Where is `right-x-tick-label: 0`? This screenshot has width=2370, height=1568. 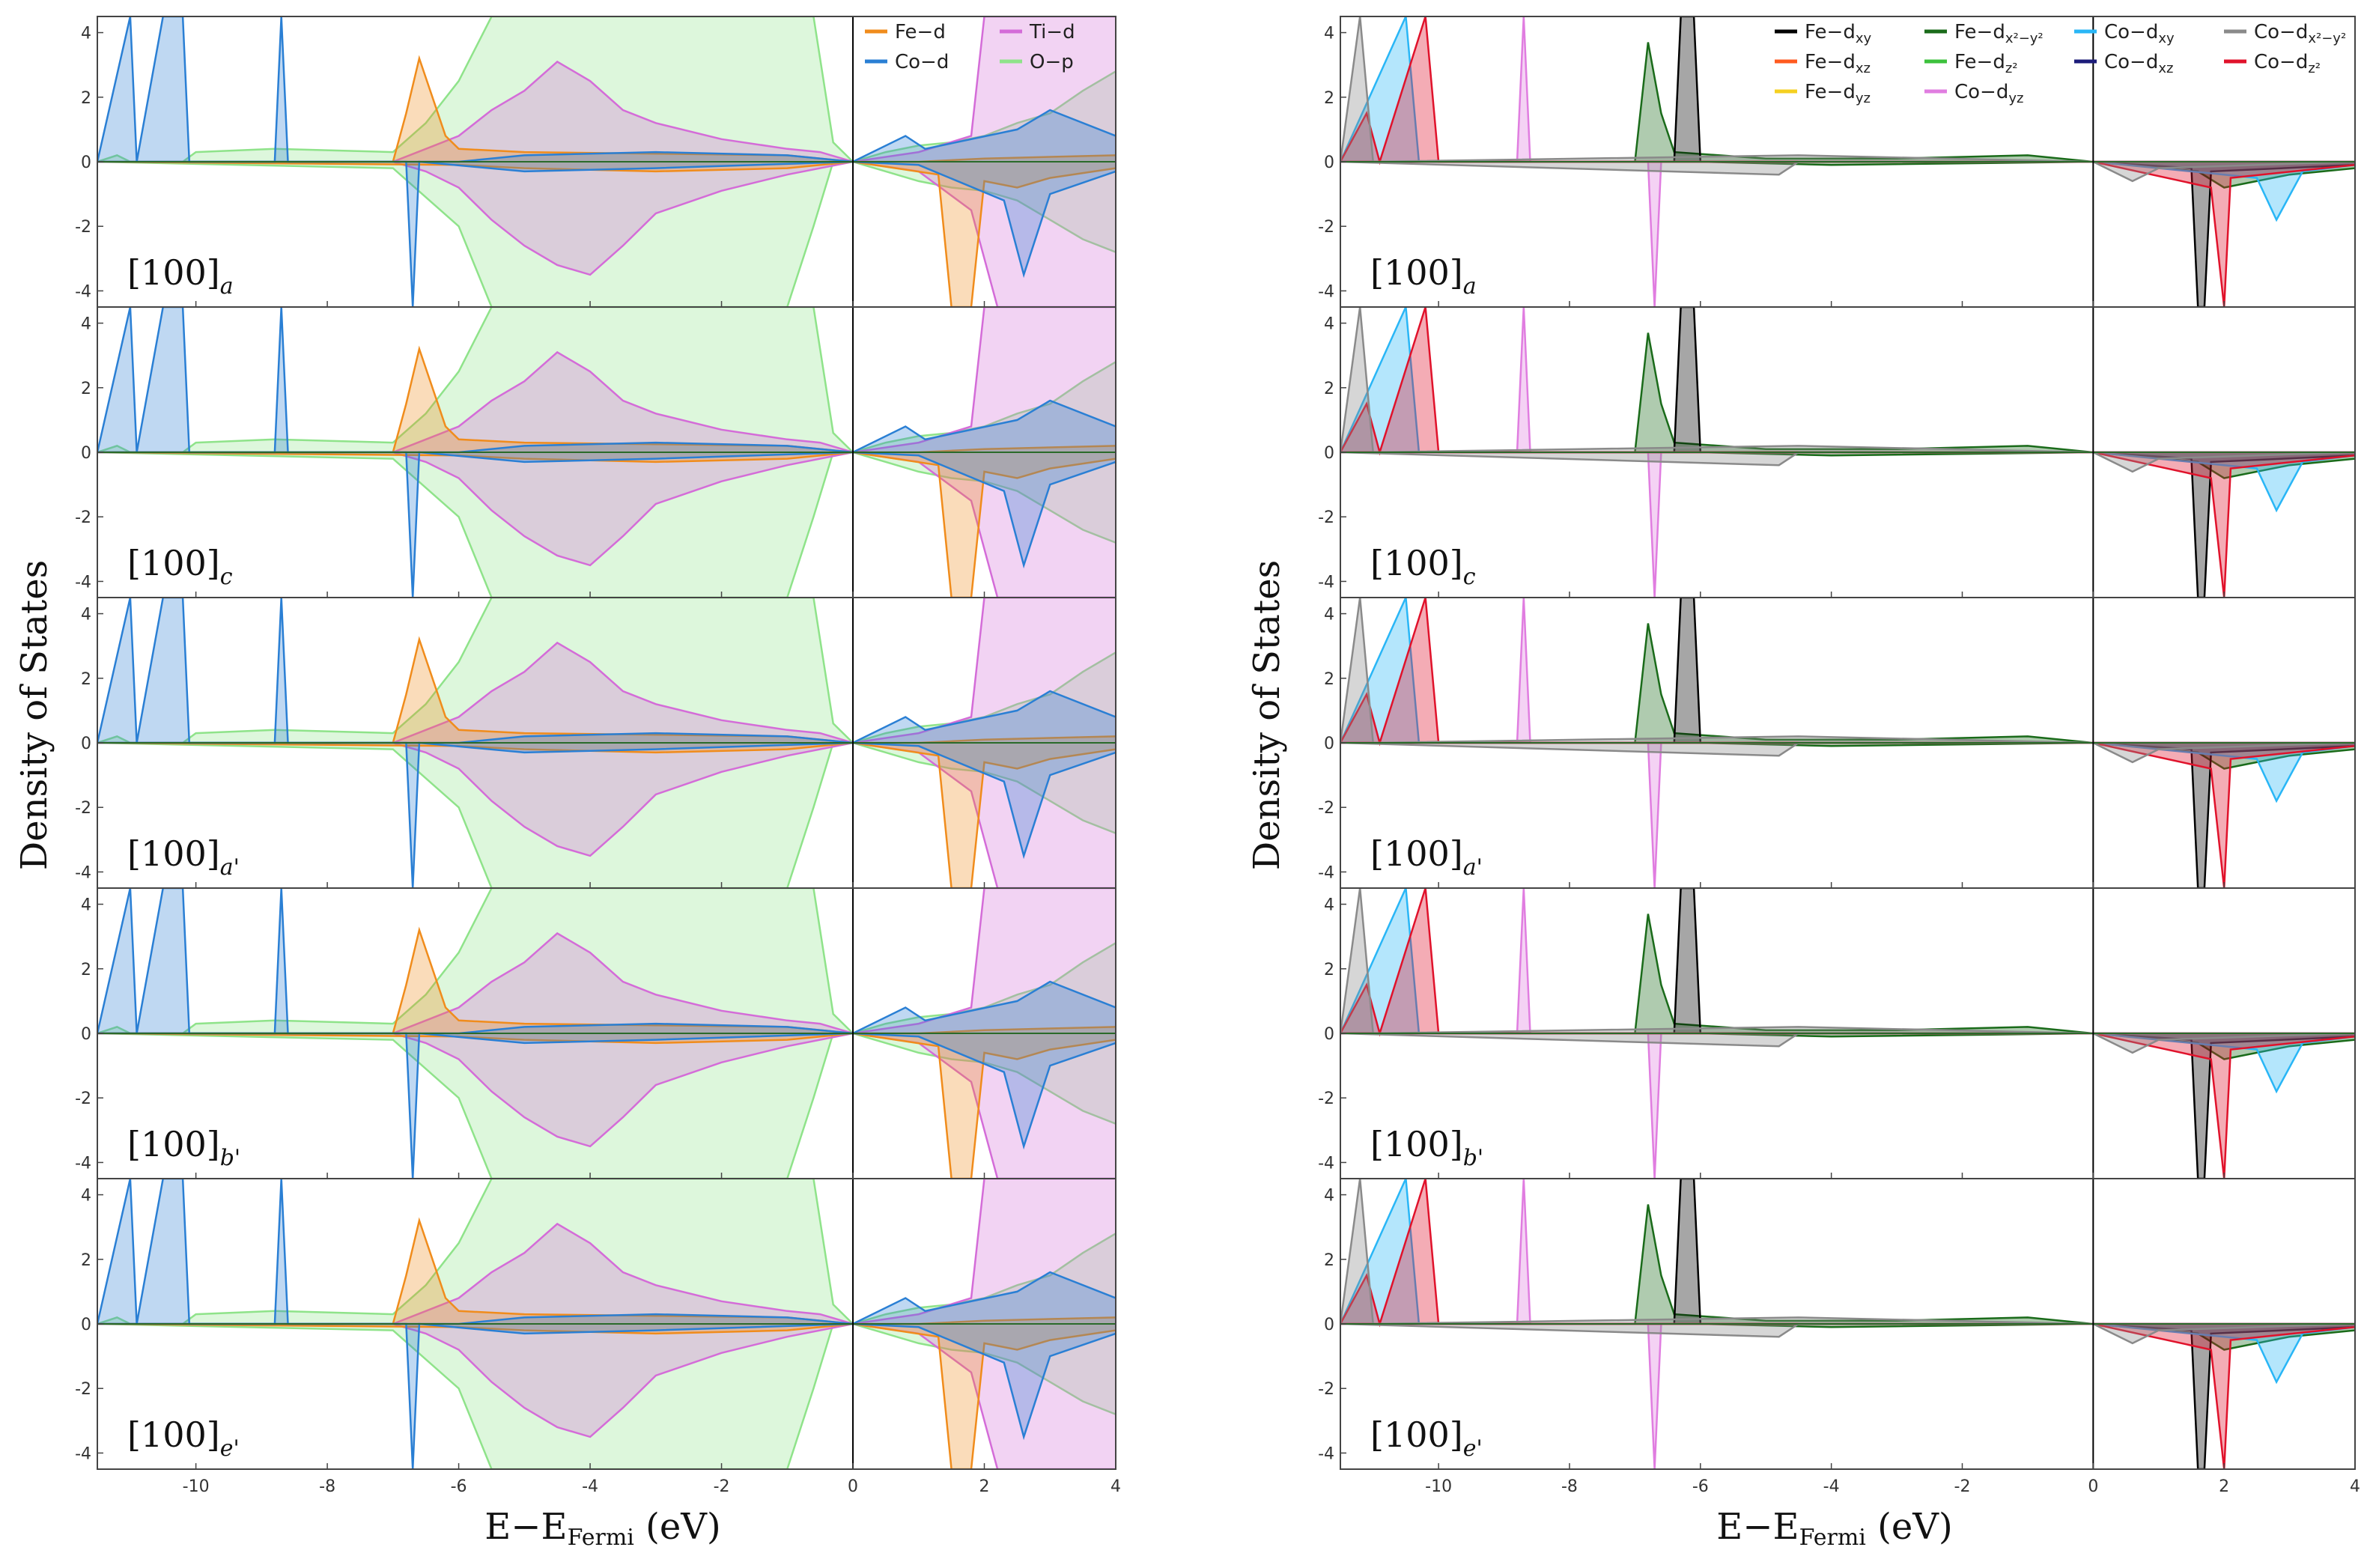
right-x-tick-label: 0 is located at coordinates (2093, 1487).